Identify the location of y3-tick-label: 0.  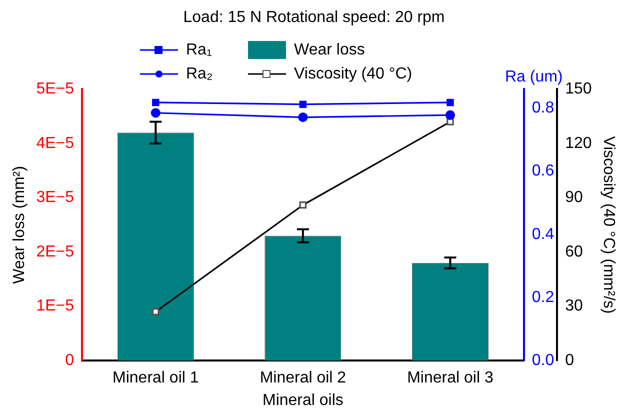
(569, 361).